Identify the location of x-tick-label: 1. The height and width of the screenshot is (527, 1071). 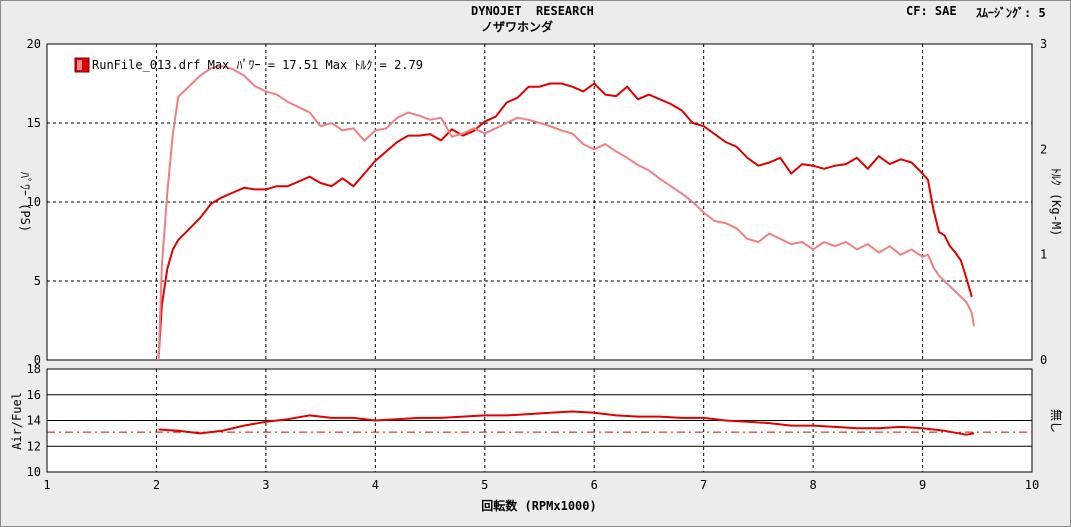
(46, 485).